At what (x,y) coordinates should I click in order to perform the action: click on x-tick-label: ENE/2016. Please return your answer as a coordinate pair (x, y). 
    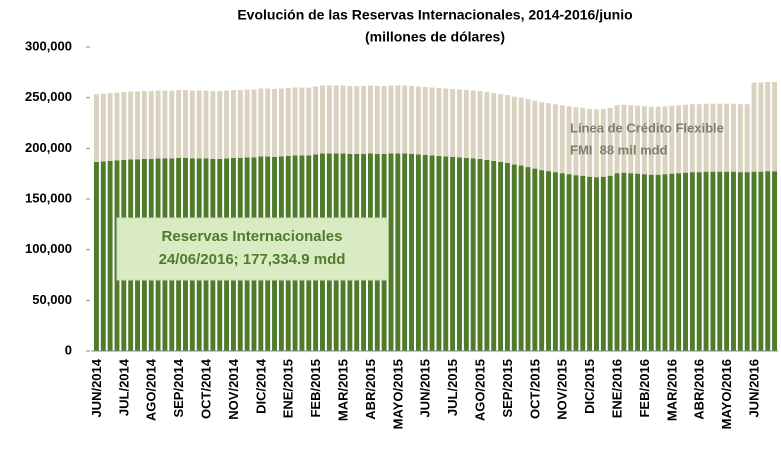
    Looking at the image, I should click on (616, 388).